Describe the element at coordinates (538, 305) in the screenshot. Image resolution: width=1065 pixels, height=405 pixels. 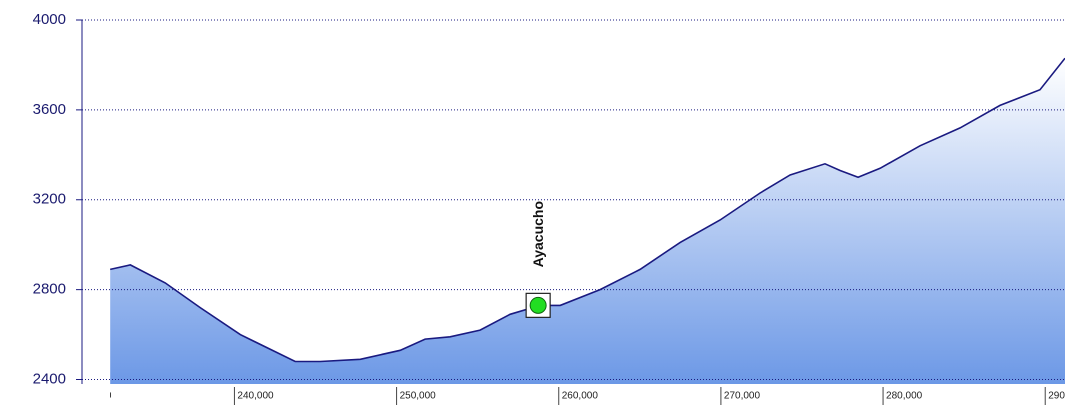
I see `marker` at that location.